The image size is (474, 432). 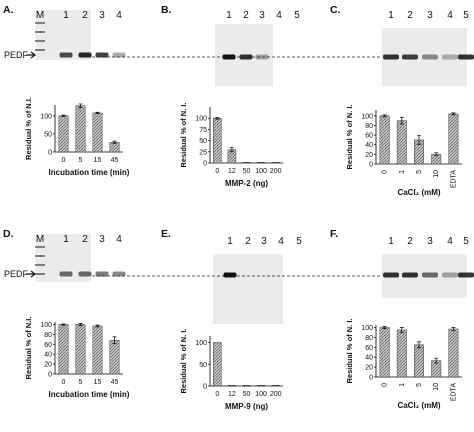 I want to click on x-axis-title: MMP-9 (ng), so click(x=246, y=406).